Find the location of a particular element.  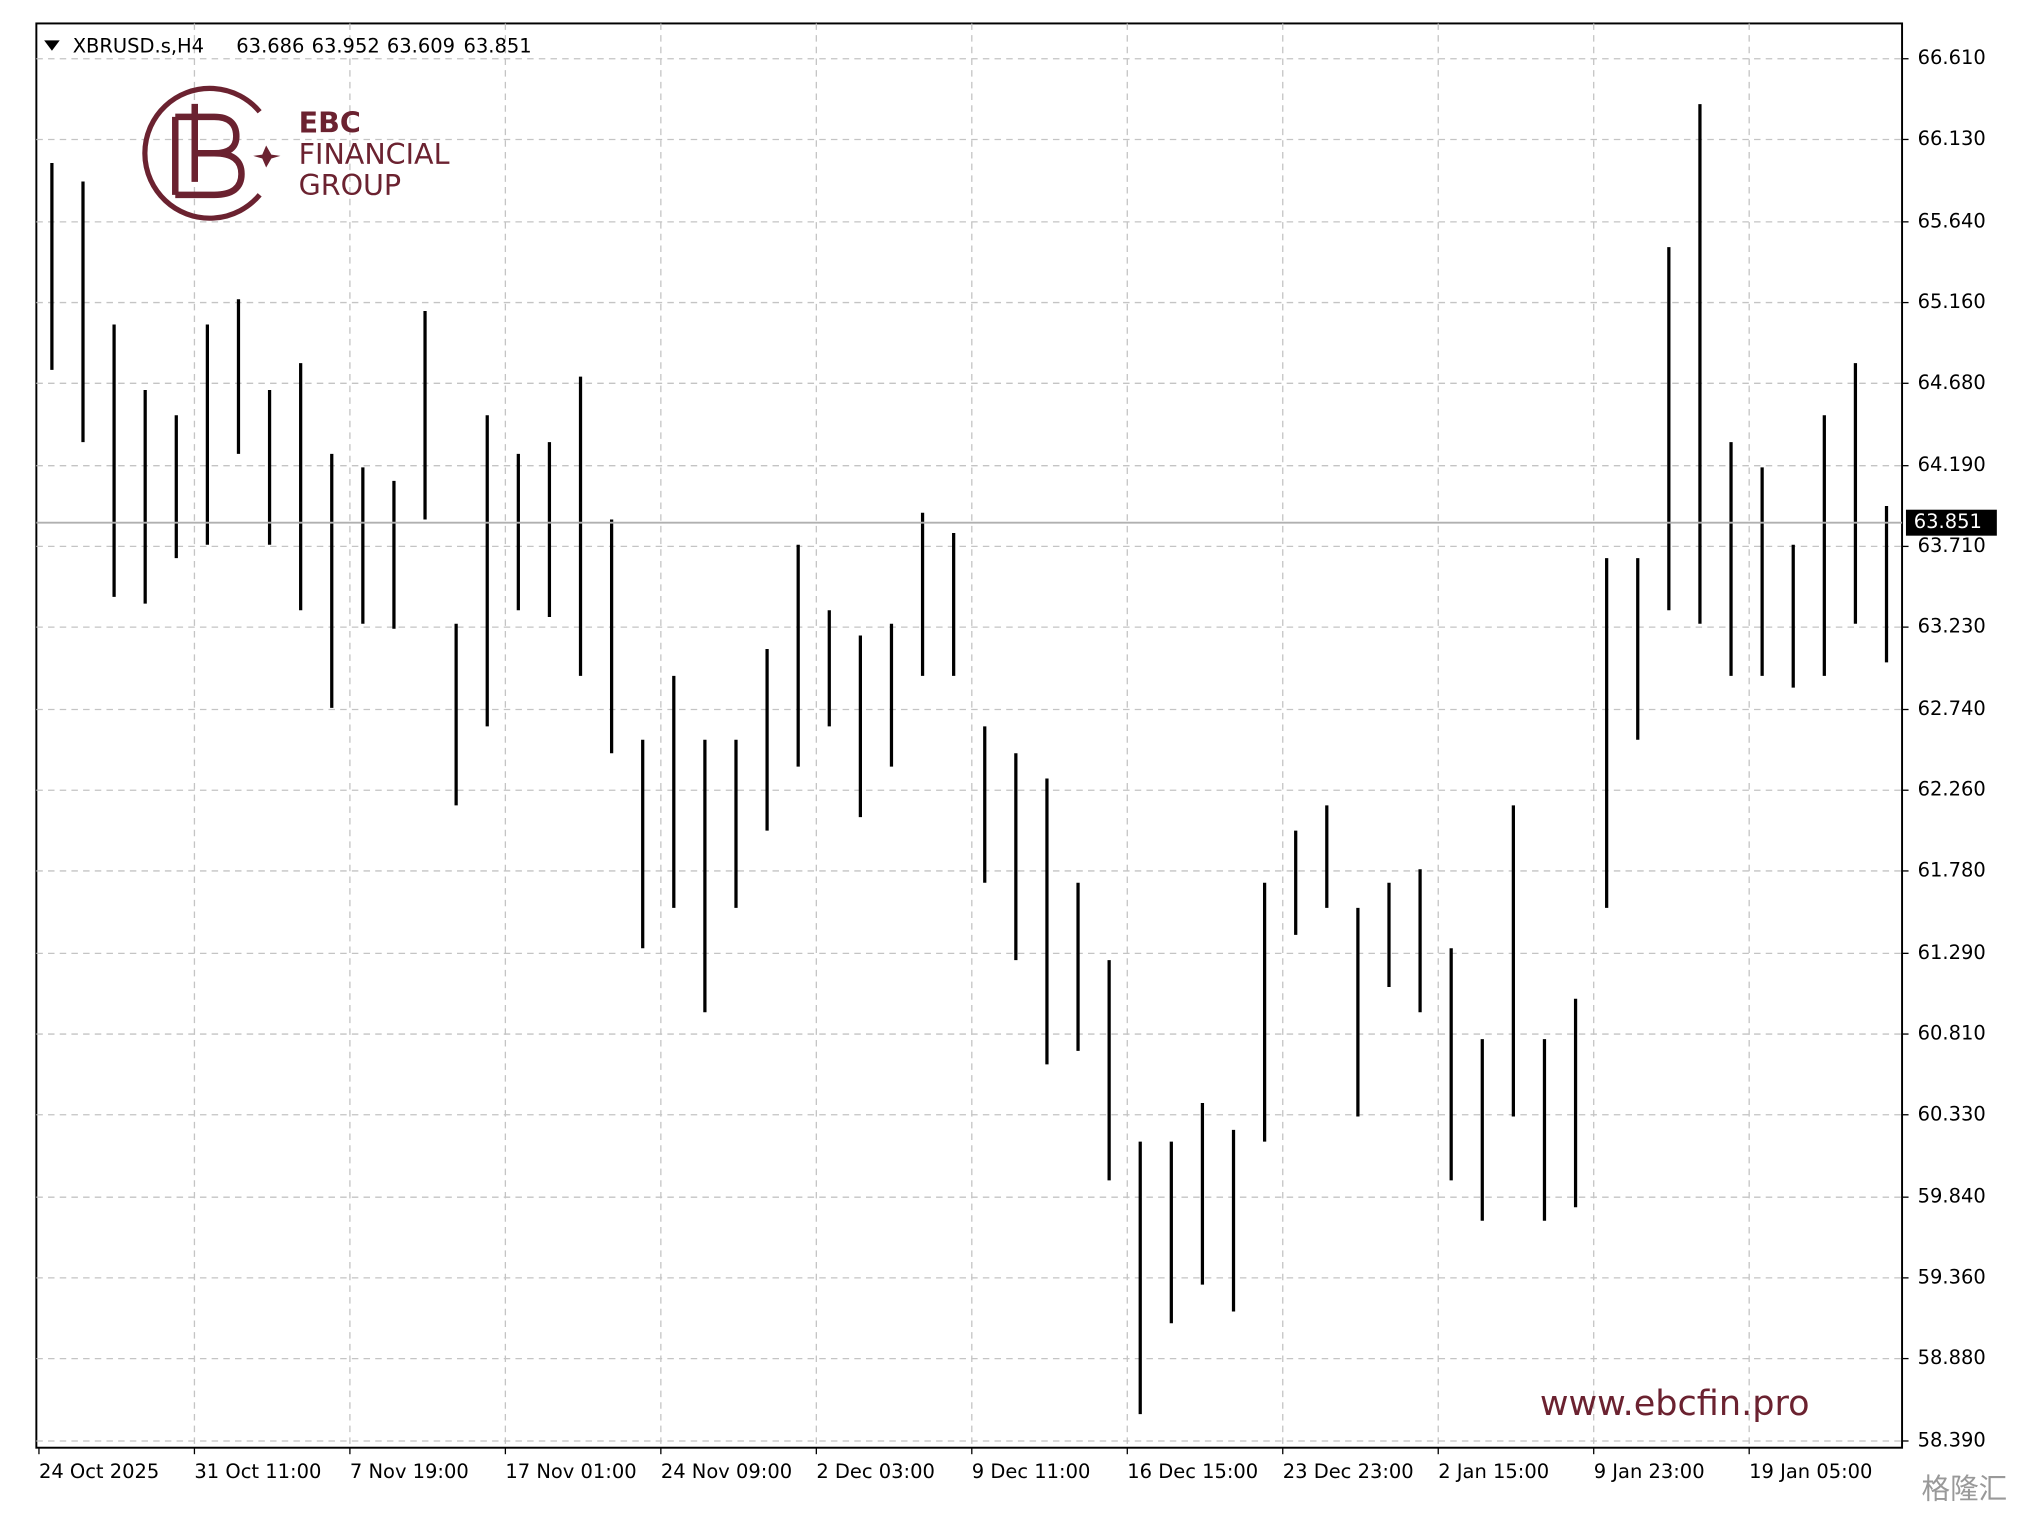

x-tick-label: 2 Jan 15:00 is located at coordinates (1493, 1471).